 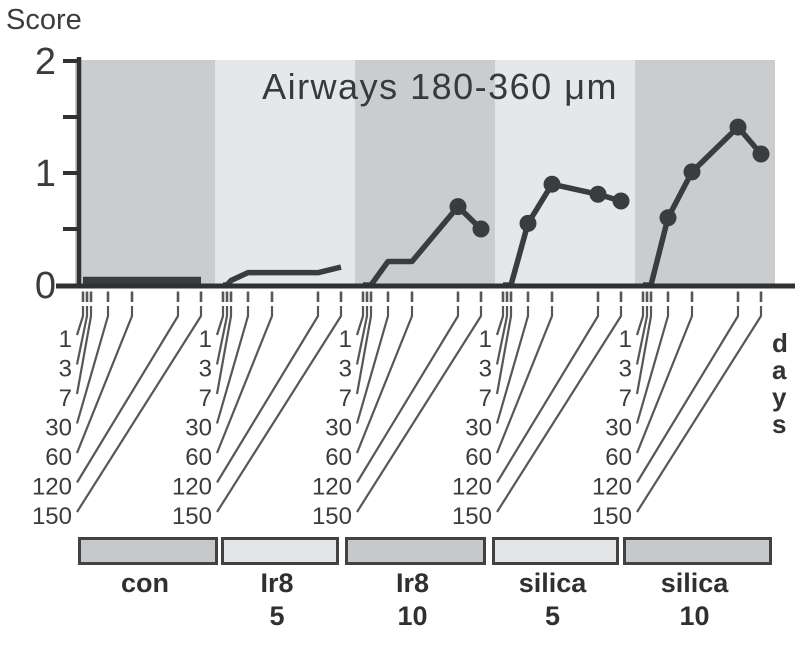 I want to click on day-label-con-7: 7, so click(x=65, y=398).